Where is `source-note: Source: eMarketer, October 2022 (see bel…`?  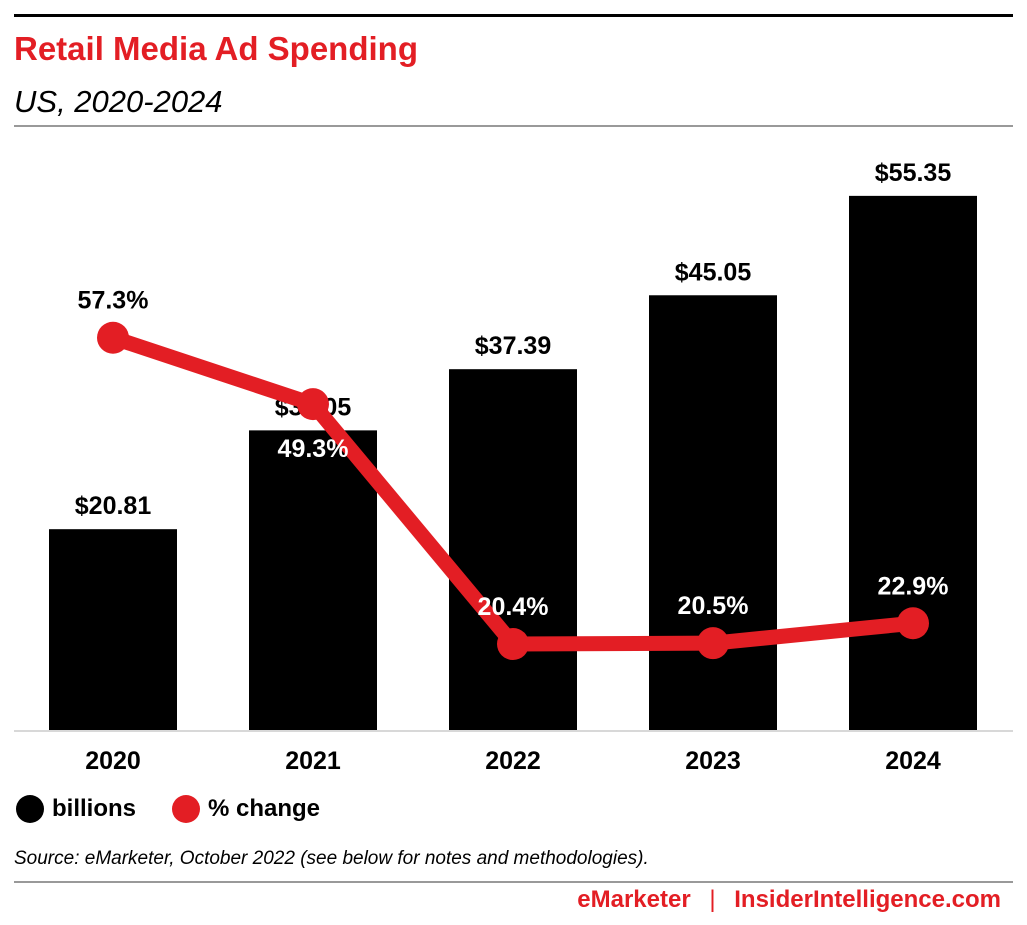
source-note: Source: eMarketer, October 2022 (see bel… is located at coordinates (331, 858).